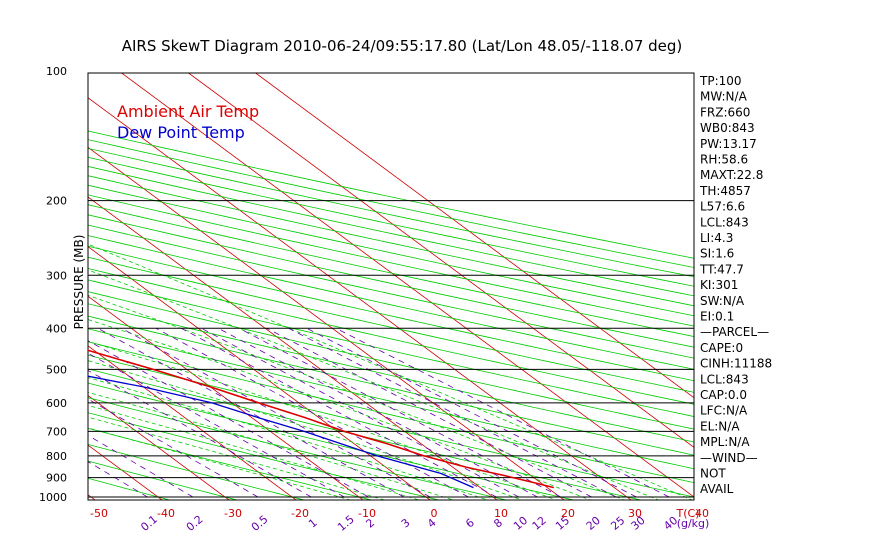 The height and width of the screenshot is (560, 870). What do you see at coordinates (56, 369) in the screenshot?
I see `pressure-tick-label: 500` at bounding box center [56, 369].